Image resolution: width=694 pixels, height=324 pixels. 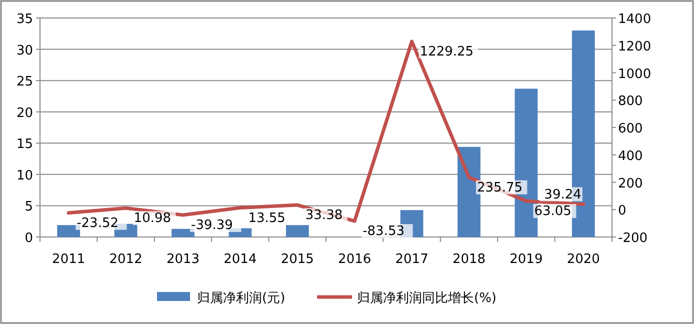 I want to click on data-label: 235.75, so click(x=499, y=188).